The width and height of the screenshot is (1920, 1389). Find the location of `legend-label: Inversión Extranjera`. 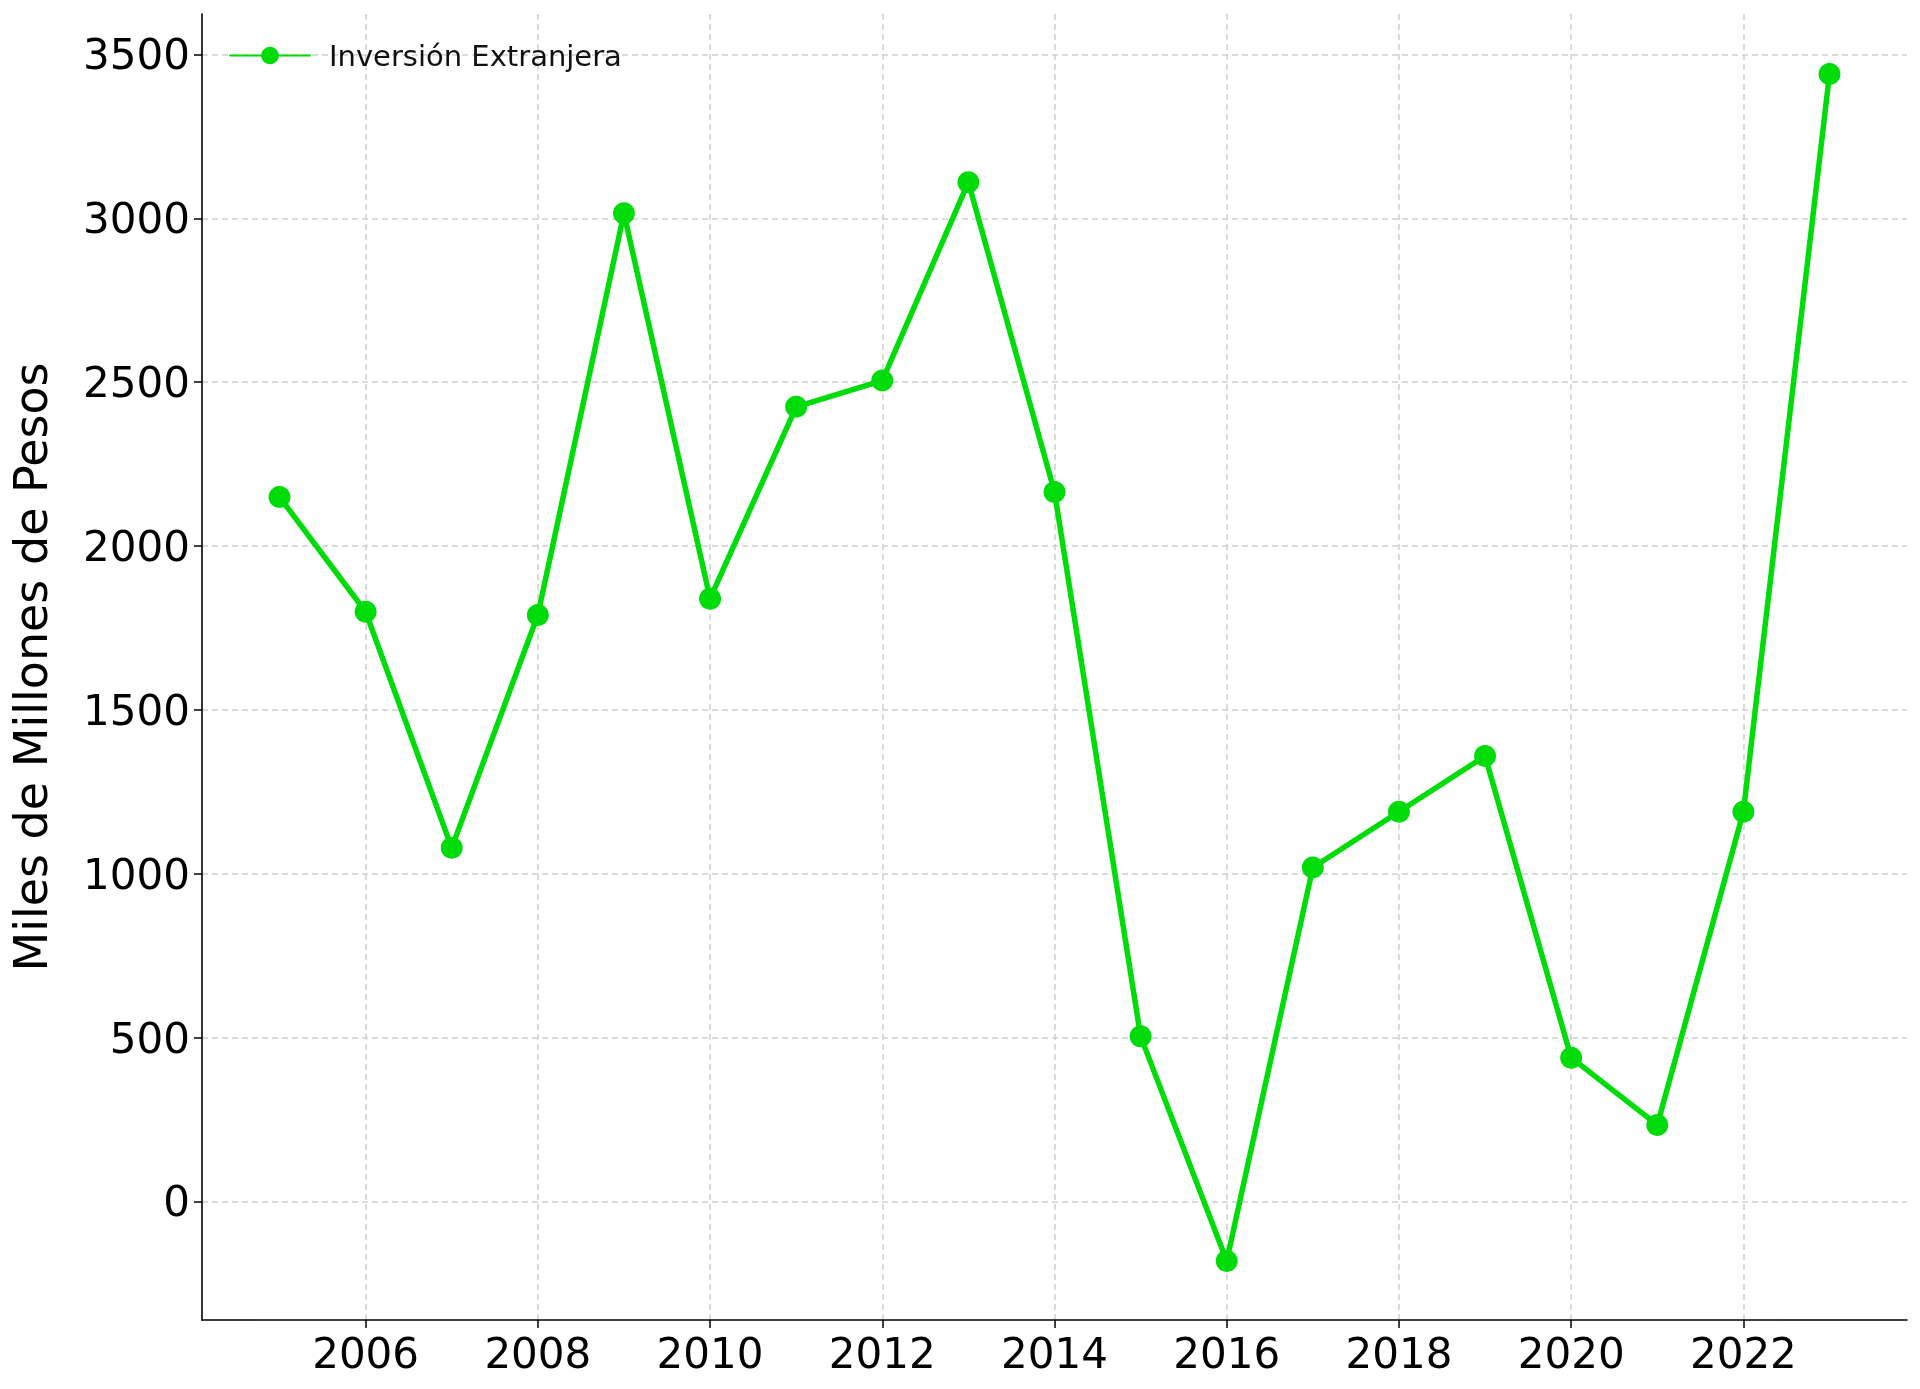

legend-label: Inversión Extranjera is located at coordinates (475, 55).